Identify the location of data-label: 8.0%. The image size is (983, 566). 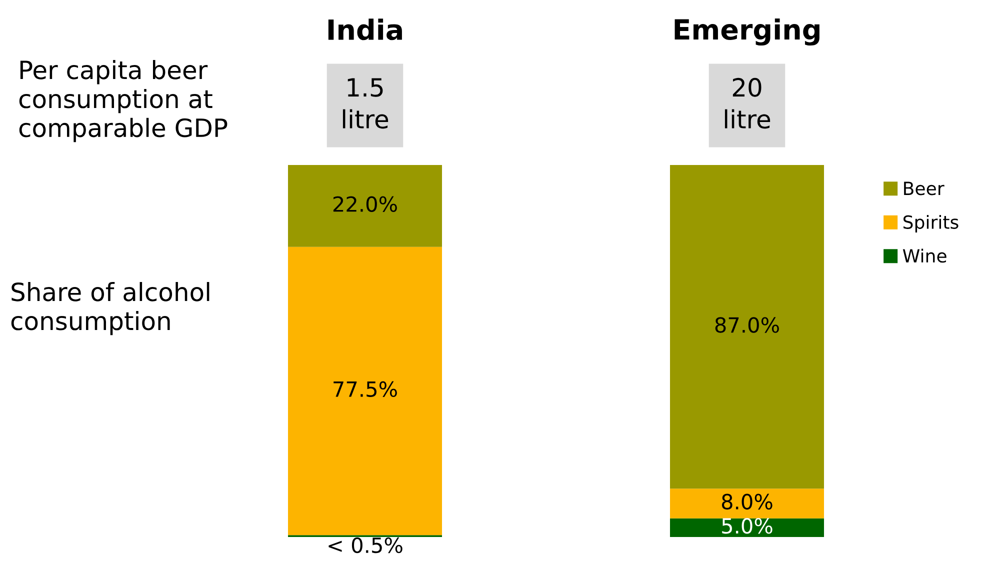
(747, 502).